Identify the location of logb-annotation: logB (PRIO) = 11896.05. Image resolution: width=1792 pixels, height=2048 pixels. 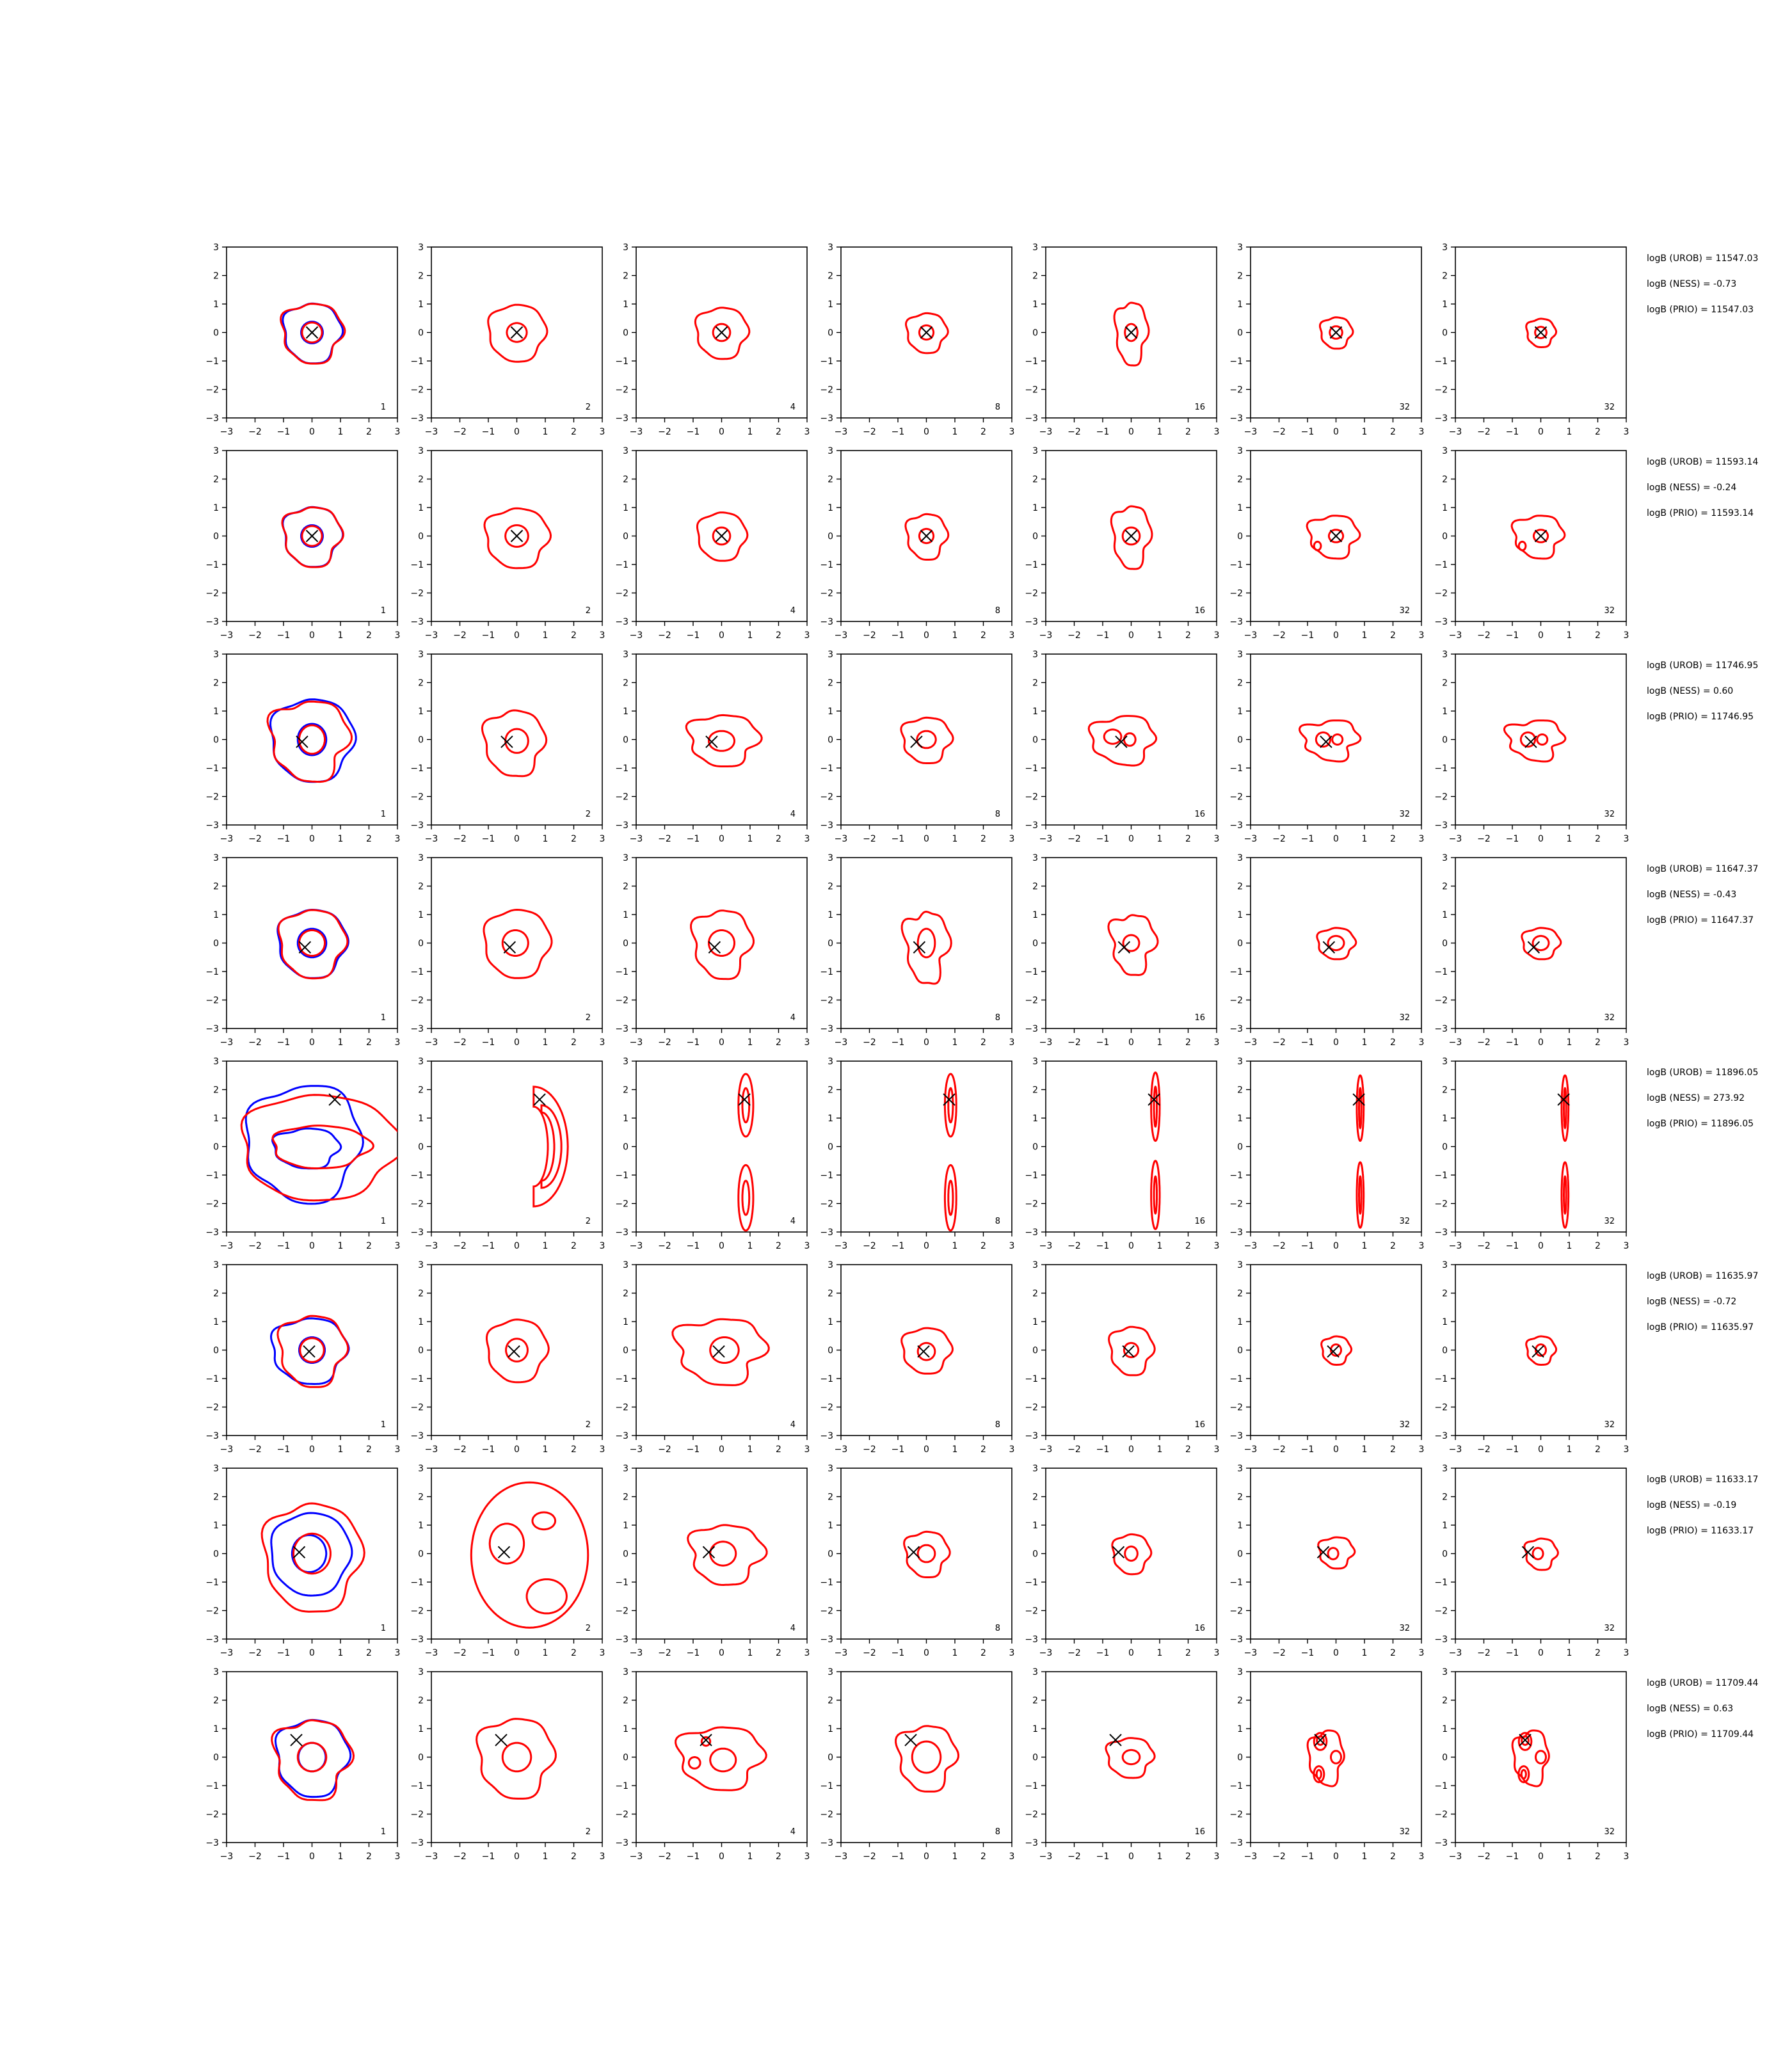
(1700, 1124).